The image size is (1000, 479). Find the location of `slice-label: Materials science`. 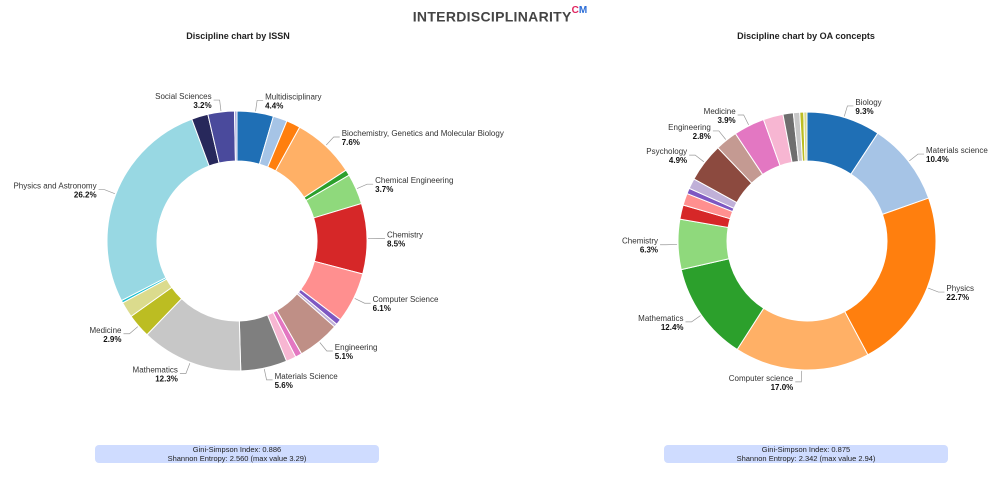

slice-label: Materials science is located at coordinates (957, 150).